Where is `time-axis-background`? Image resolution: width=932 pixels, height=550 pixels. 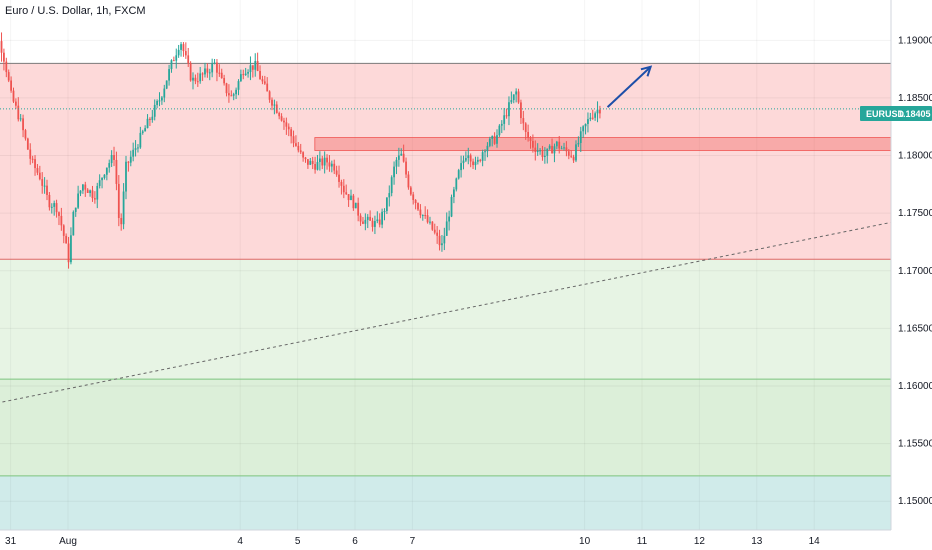 time-axis-background is located at coordinates (466, 540).